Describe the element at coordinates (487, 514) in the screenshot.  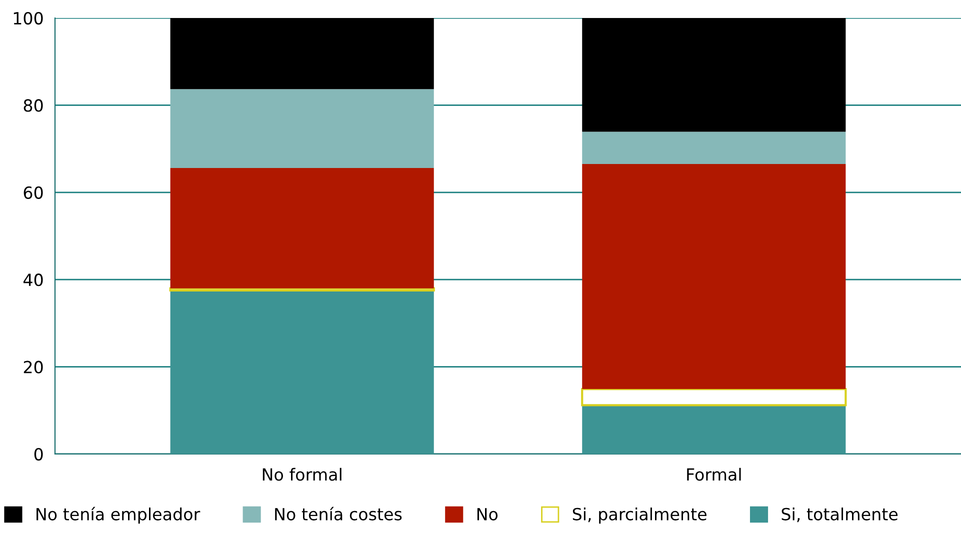
I see `legend-label: No` at that location.